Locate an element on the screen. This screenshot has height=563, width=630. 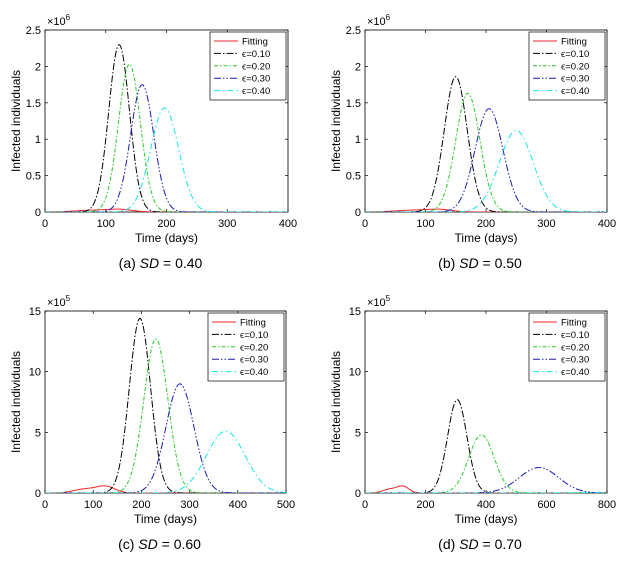
exponent-power: 5 is located at coordinates (68, 298).